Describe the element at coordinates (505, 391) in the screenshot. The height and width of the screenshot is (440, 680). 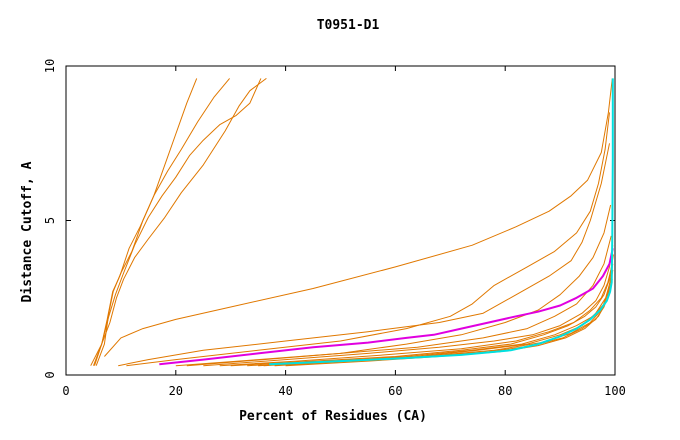
I see `x-tick-label: 80` at that location.